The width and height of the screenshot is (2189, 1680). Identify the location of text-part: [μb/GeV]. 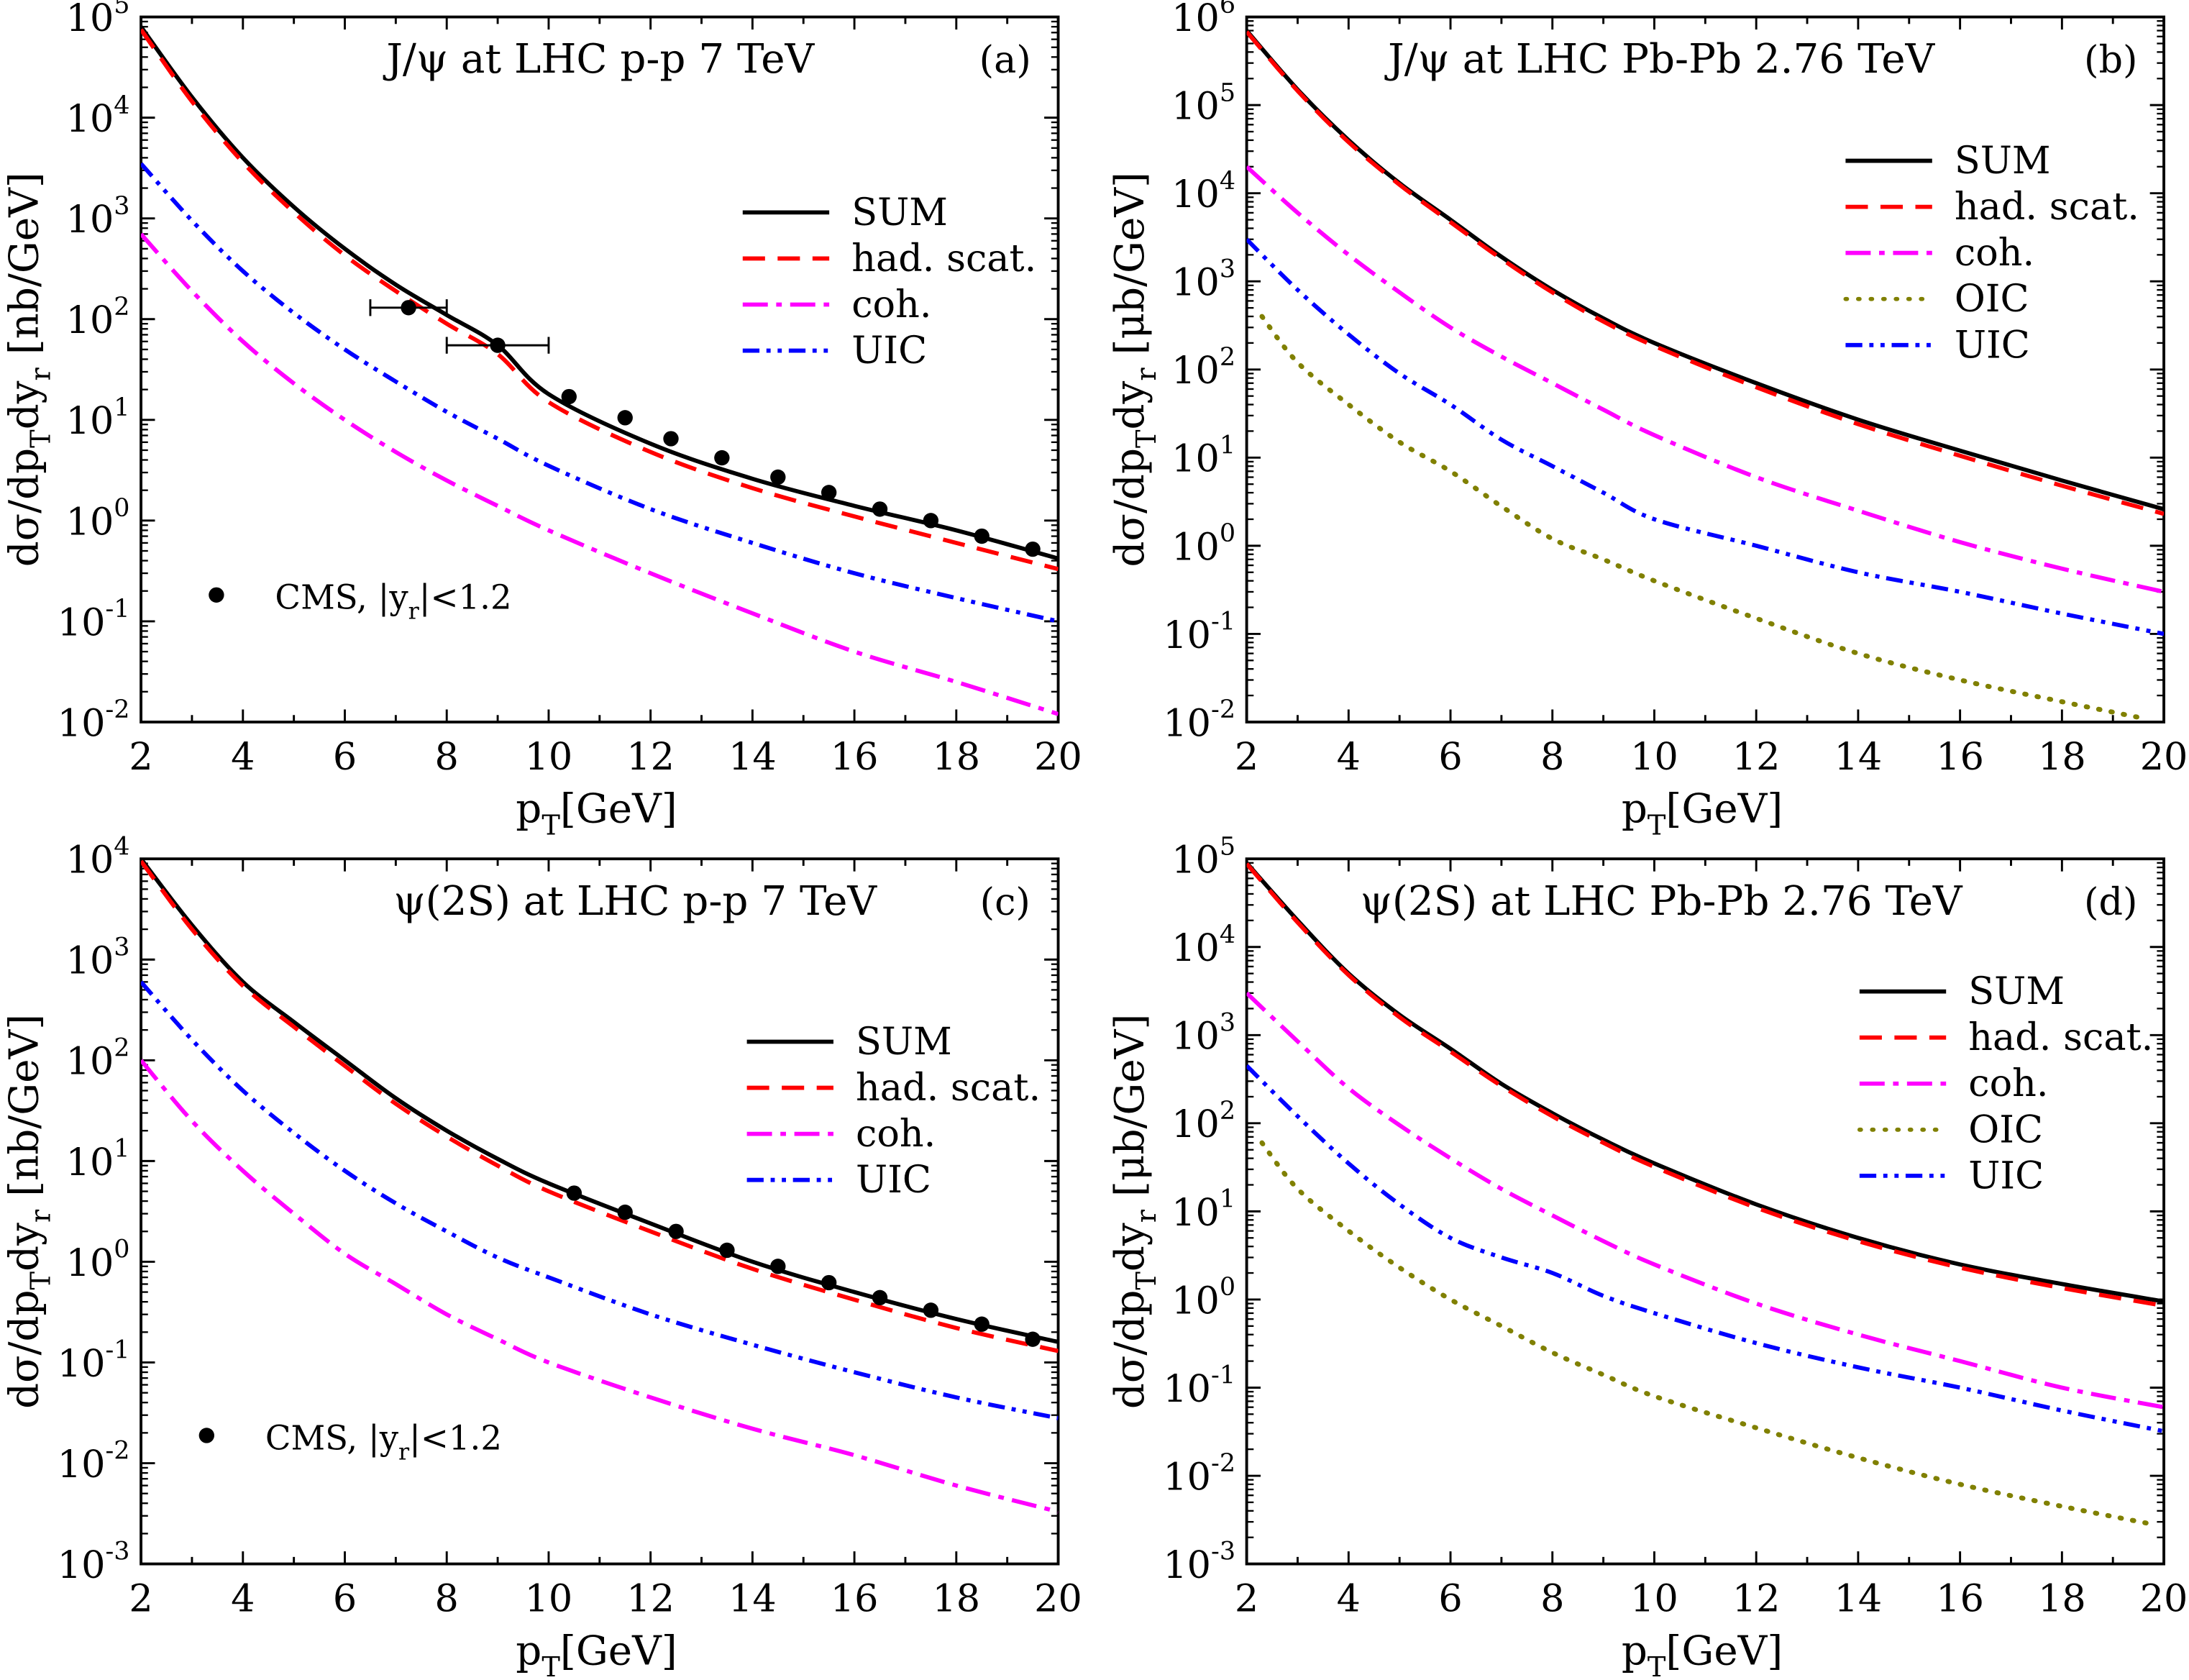
(1130, 270).